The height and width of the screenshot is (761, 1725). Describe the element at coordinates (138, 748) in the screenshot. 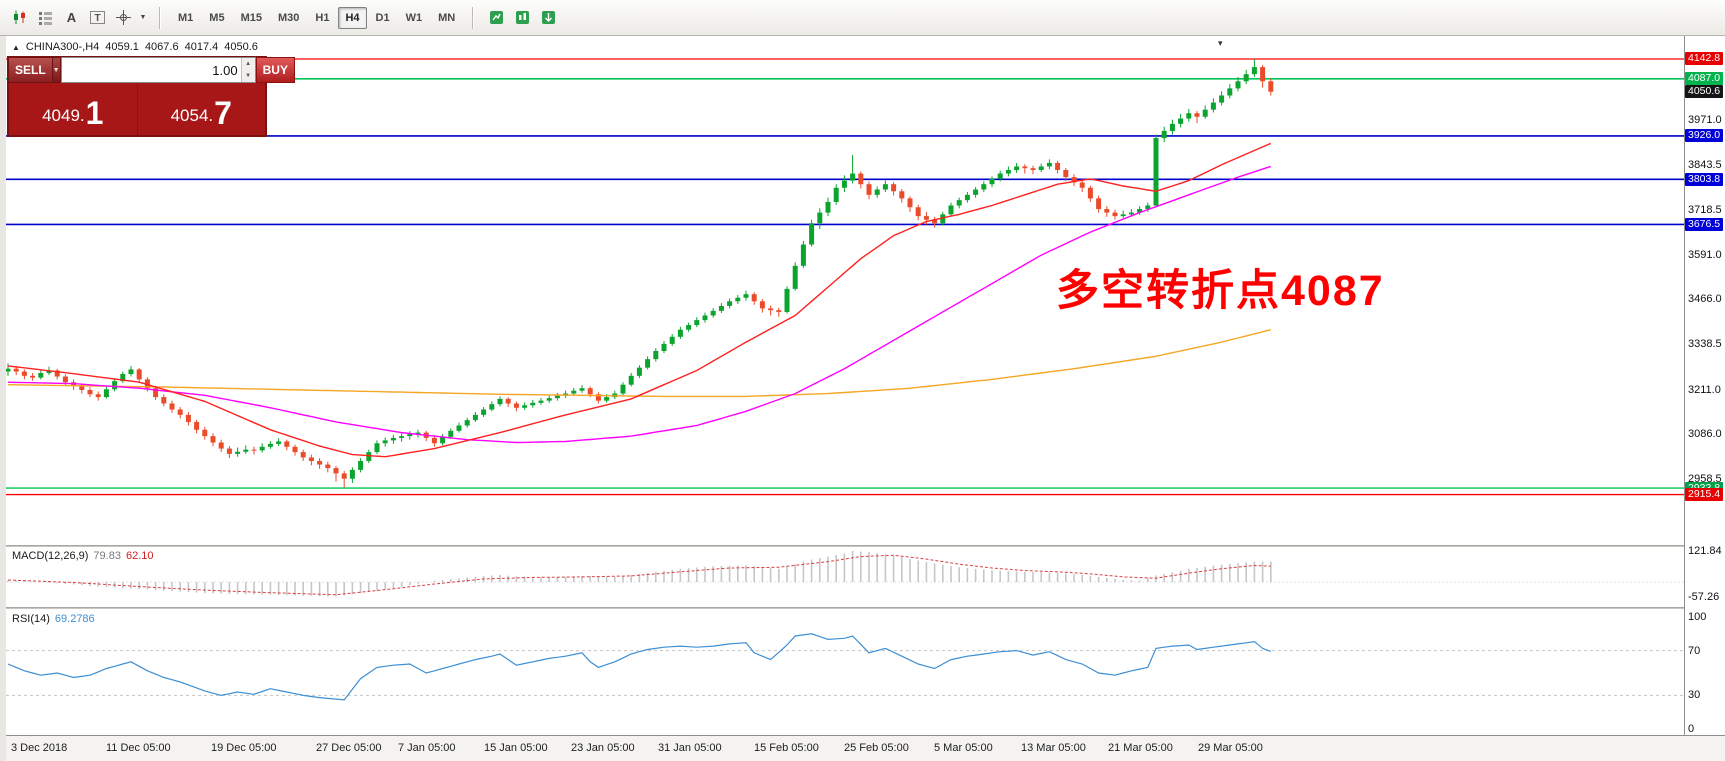

I see `time-axis-label: 11 Dec 05:00` at that location.